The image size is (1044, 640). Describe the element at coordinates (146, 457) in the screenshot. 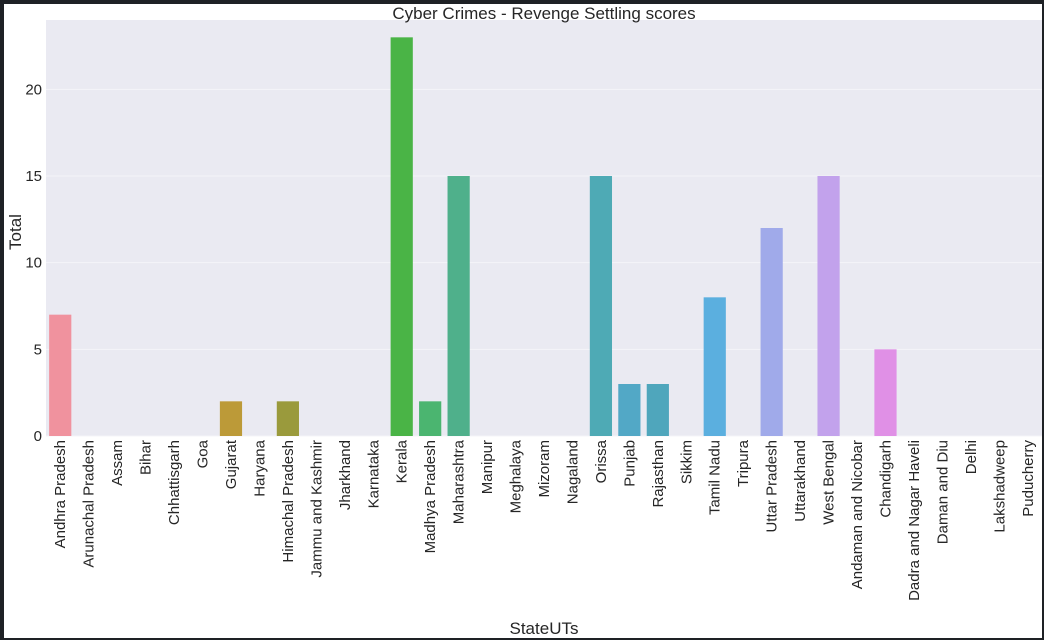

I see `x-tick-label: Bihar` at that location.